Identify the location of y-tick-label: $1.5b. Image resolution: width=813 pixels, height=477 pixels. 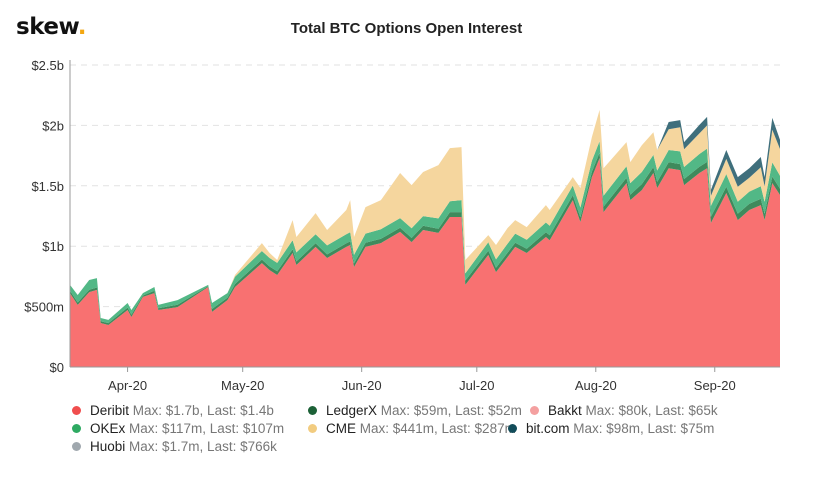
(47, 186).